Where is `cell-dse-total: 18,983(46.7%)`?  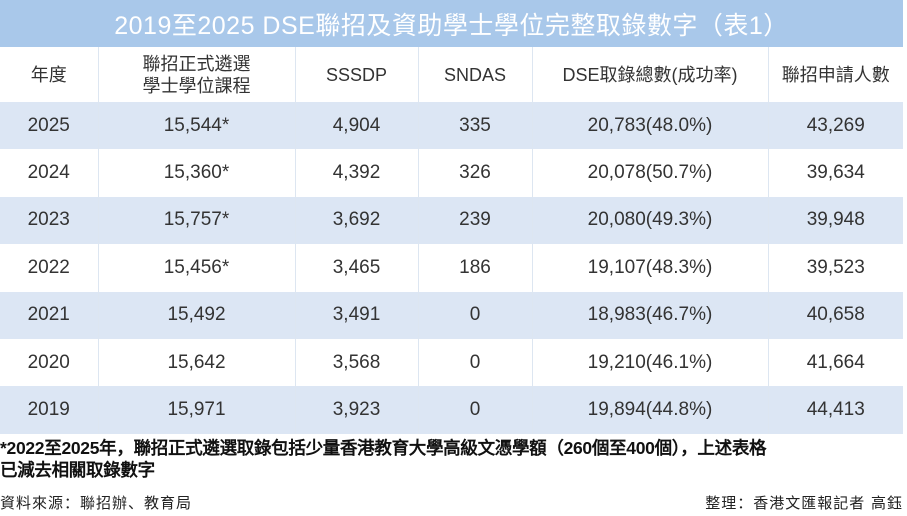 cell-dse-total: 18,983(46.7%) is located at coordinates (649, 315).